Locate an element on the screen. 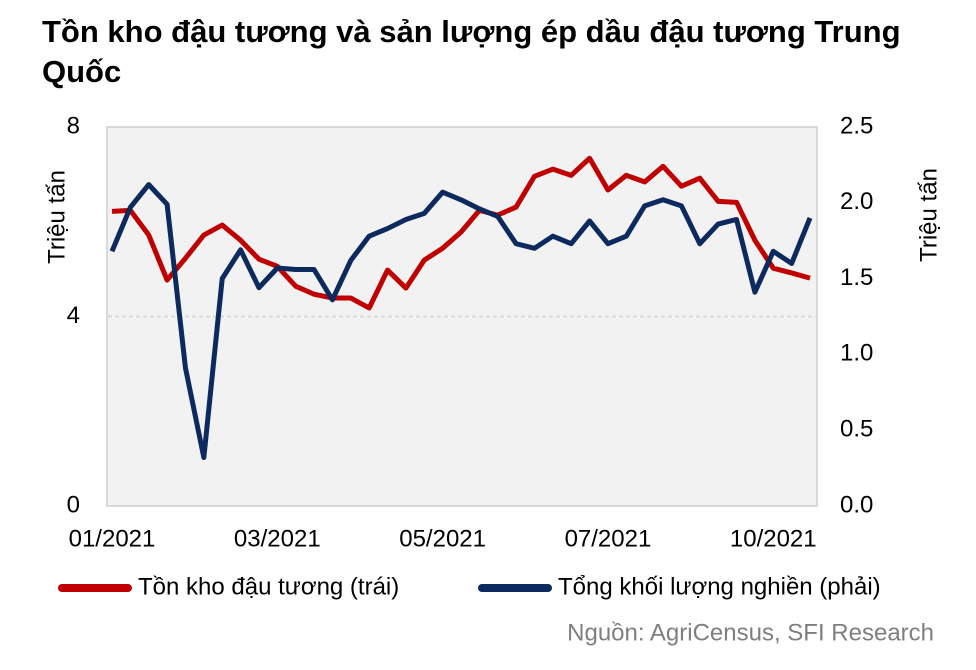 The width and height of the screenshot is (976, 670). source: Nguồn: AgriCensus, SFI Research is located at coordinates (750, 632).